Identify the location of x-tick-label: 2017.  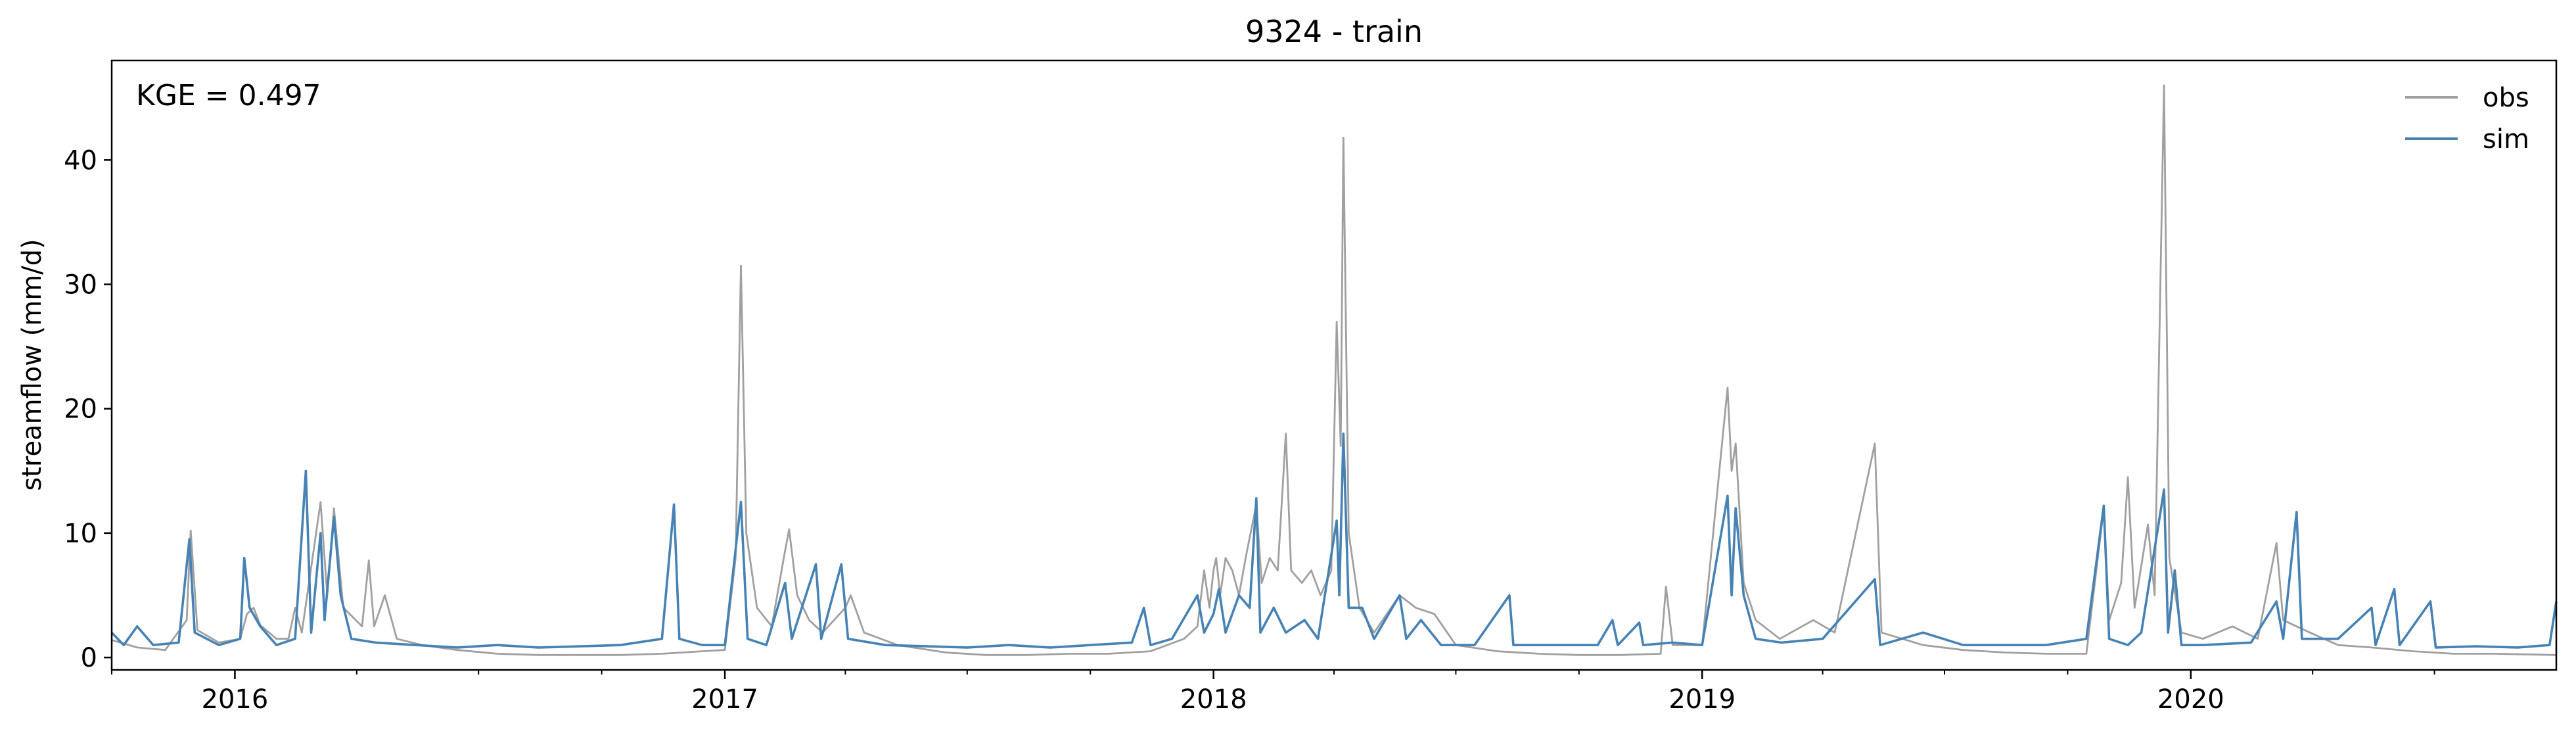
(724, 700).